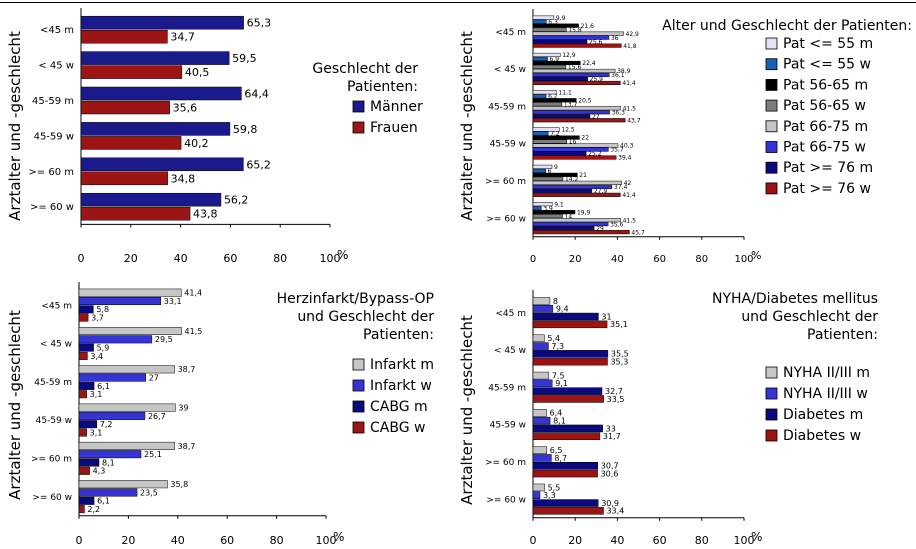 The height and width of the screenshot is (549, 916). Describe the element at coordinates (615, 38) in the screenshot. I see `data-label: 36` at that location.